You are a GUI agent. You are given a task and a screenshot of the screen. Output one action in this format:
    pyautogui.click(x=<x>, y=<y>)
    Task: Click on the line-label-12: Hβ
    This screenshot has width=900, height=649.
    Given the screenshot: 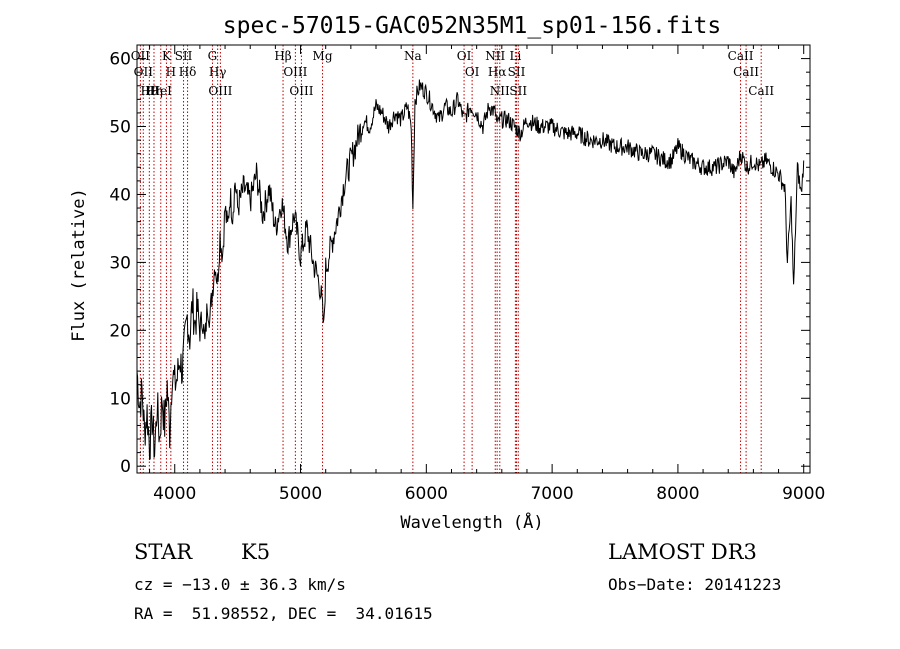 What is the action you would take?
    pyautogui.click(x=282, y=56)
    